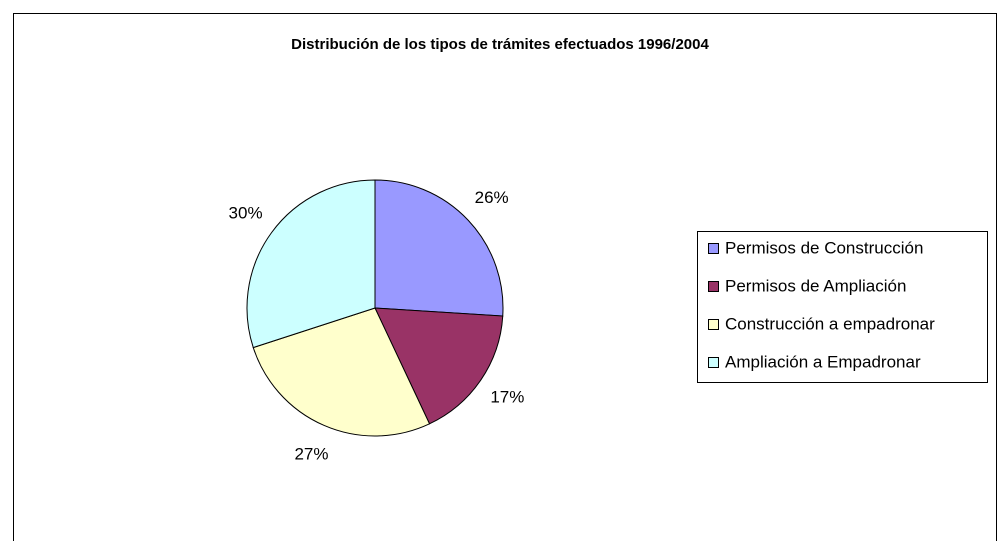  What do you see at coordinates (492, 197) in the screenshot?
I see `data-label: 26%` at bounding box center [492, 197].